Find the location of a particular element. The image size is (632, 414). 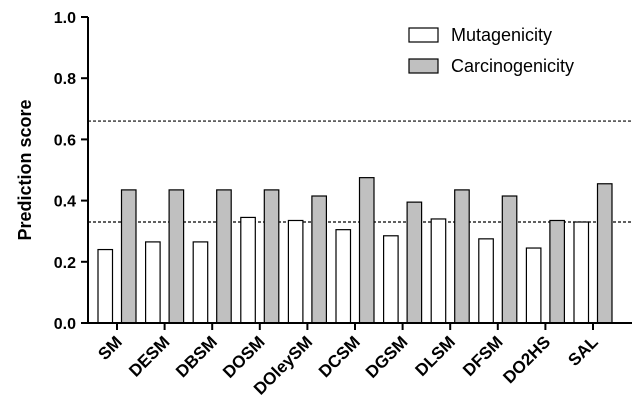

mutagenicity-bar-dfsm is located at coordinates (486, 281).